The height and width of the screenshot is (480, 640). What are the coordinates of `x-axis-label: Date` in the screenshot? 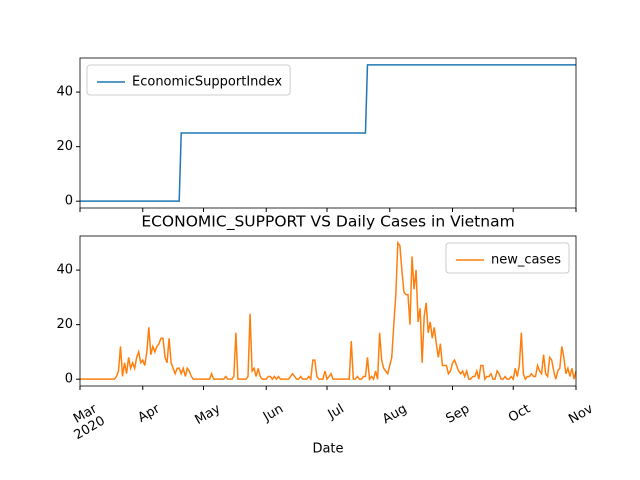 It's located at (327, 449).